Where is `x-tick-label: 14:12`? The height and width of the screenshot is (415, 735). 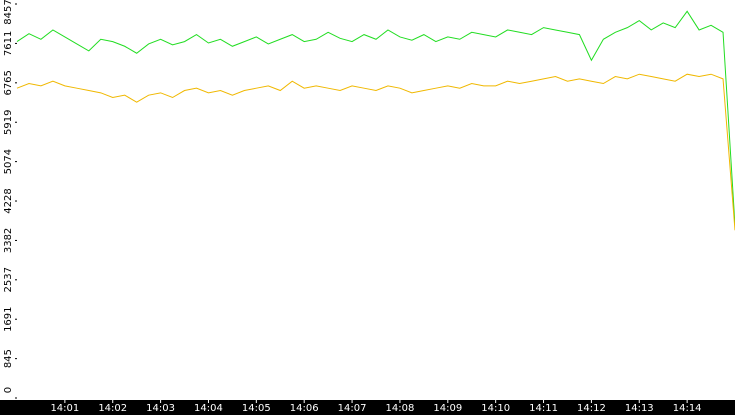
x-tick-label: 14:12 is located at coordinates (591, 408).